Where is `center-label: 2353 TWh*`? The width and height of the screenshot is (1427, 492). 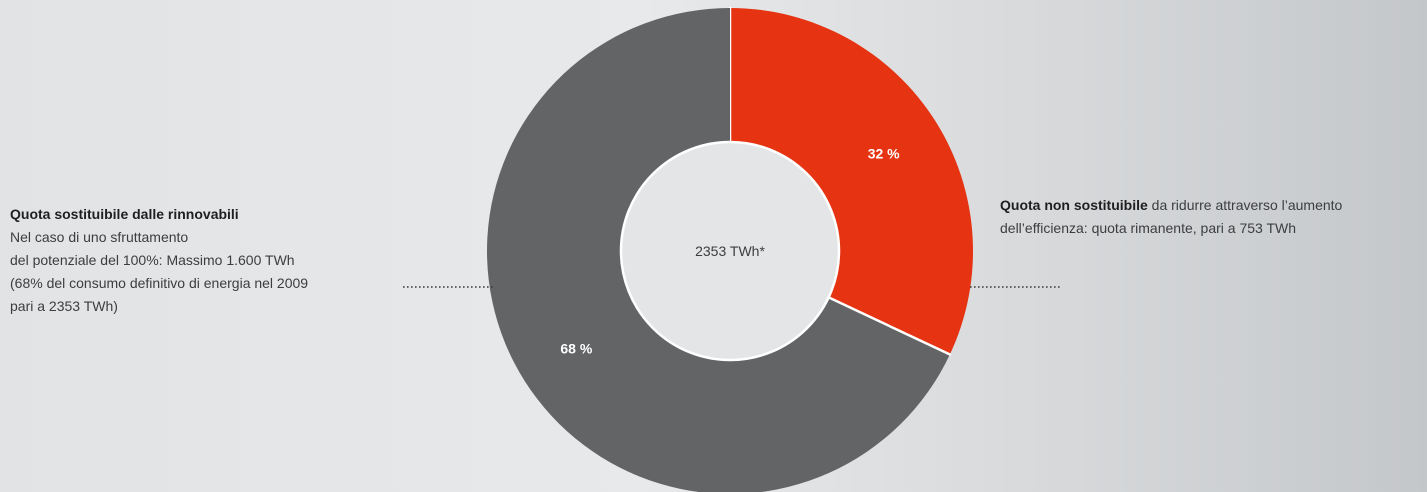 center-label: 2353 TWh* is located at coordinates (730, 251).